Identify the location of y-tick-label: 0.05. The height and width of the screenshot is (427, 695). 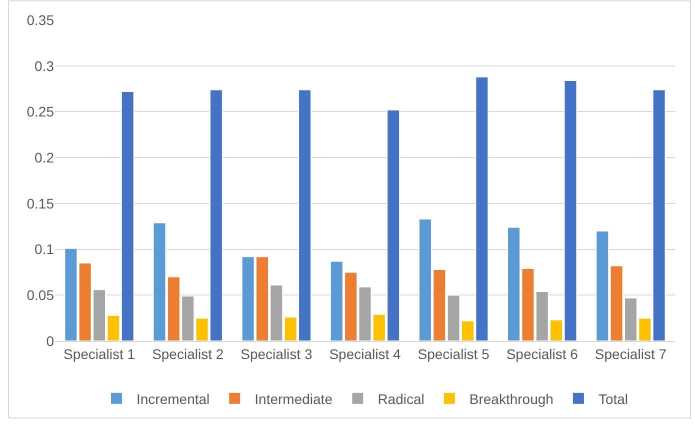
(40, 295).